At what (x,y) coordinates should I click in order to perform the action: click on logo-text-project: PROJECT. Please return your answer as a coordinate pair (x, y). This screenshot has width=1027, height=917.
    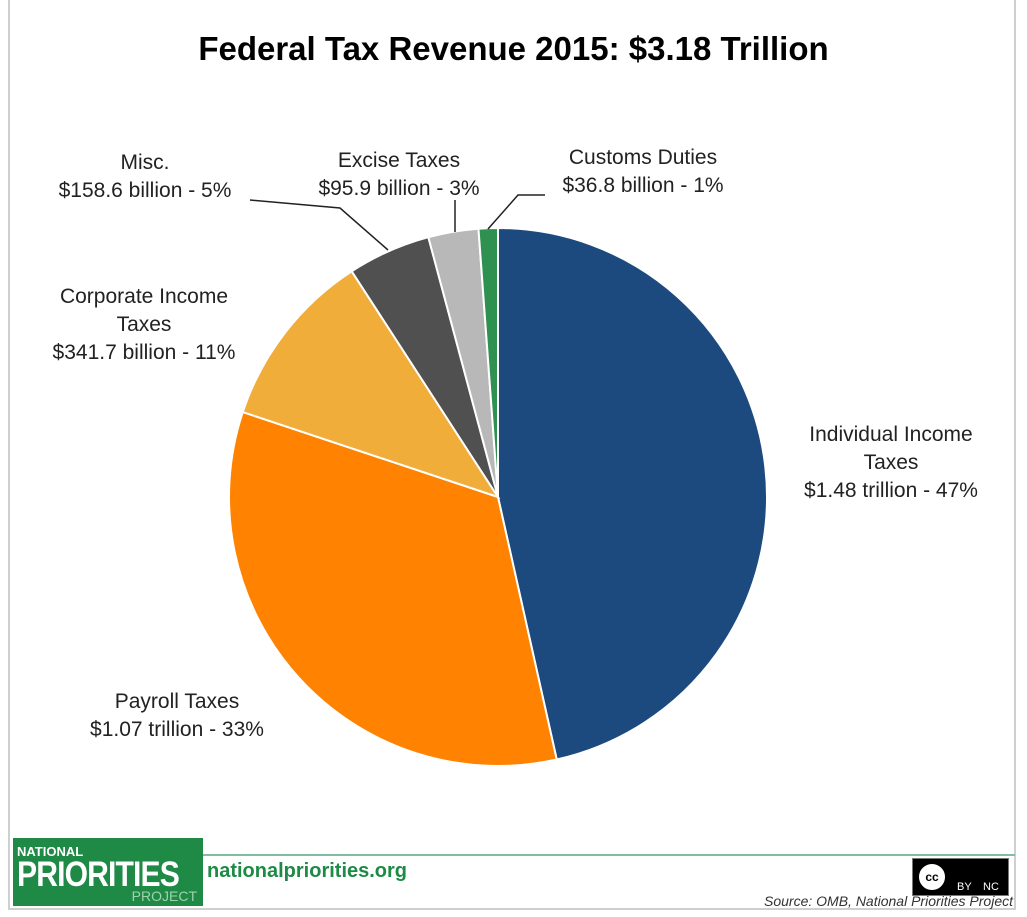
    Looking at the image, I should click on (164, 896).